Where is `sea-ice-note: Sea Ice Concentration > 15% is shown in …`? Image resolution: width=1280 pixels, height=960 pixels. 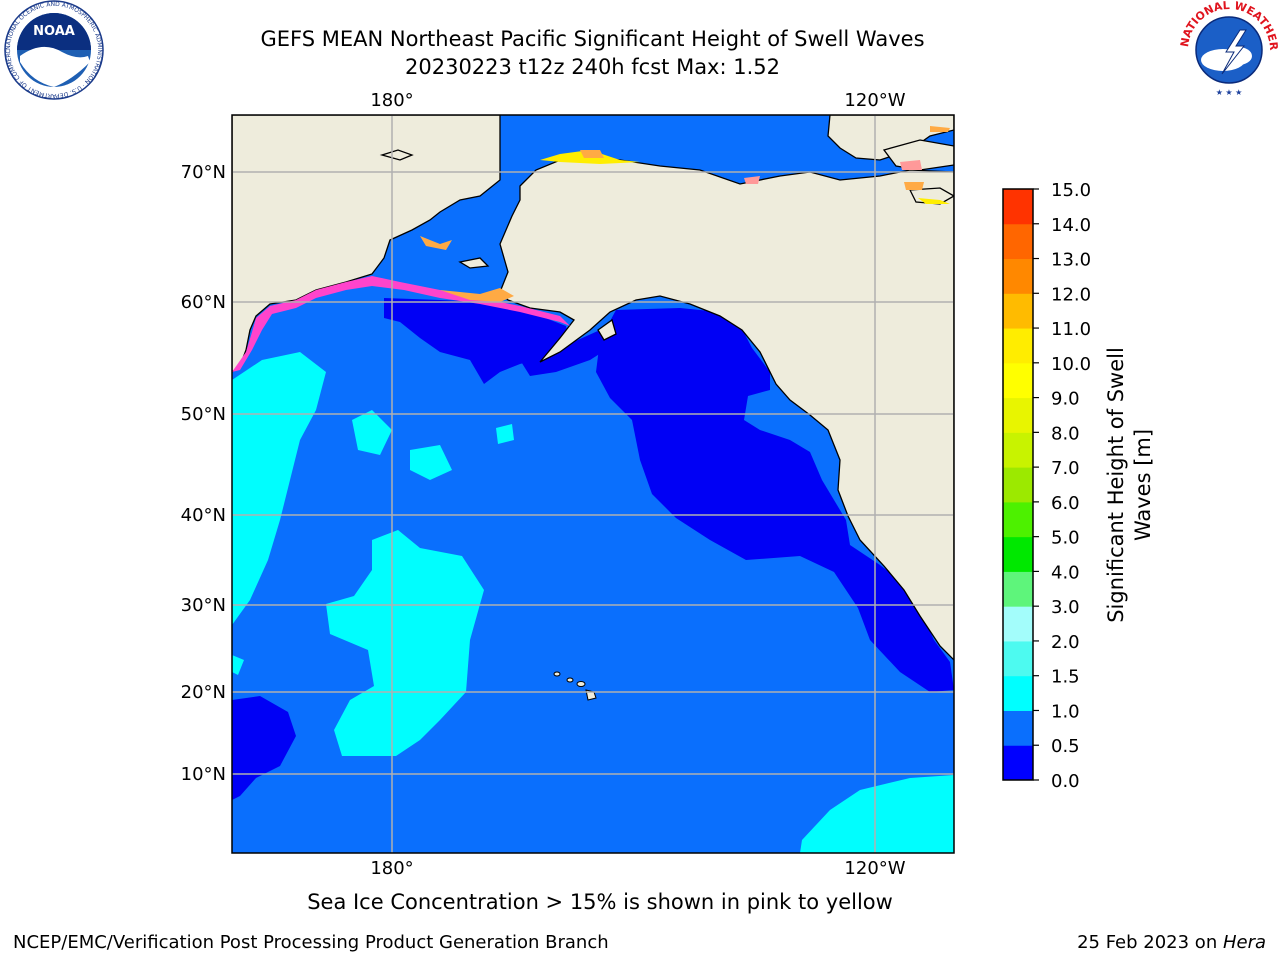
sea-ice-note: Sea Ice Concentration > 15% is shown in … is located at coordinates (600, 902).